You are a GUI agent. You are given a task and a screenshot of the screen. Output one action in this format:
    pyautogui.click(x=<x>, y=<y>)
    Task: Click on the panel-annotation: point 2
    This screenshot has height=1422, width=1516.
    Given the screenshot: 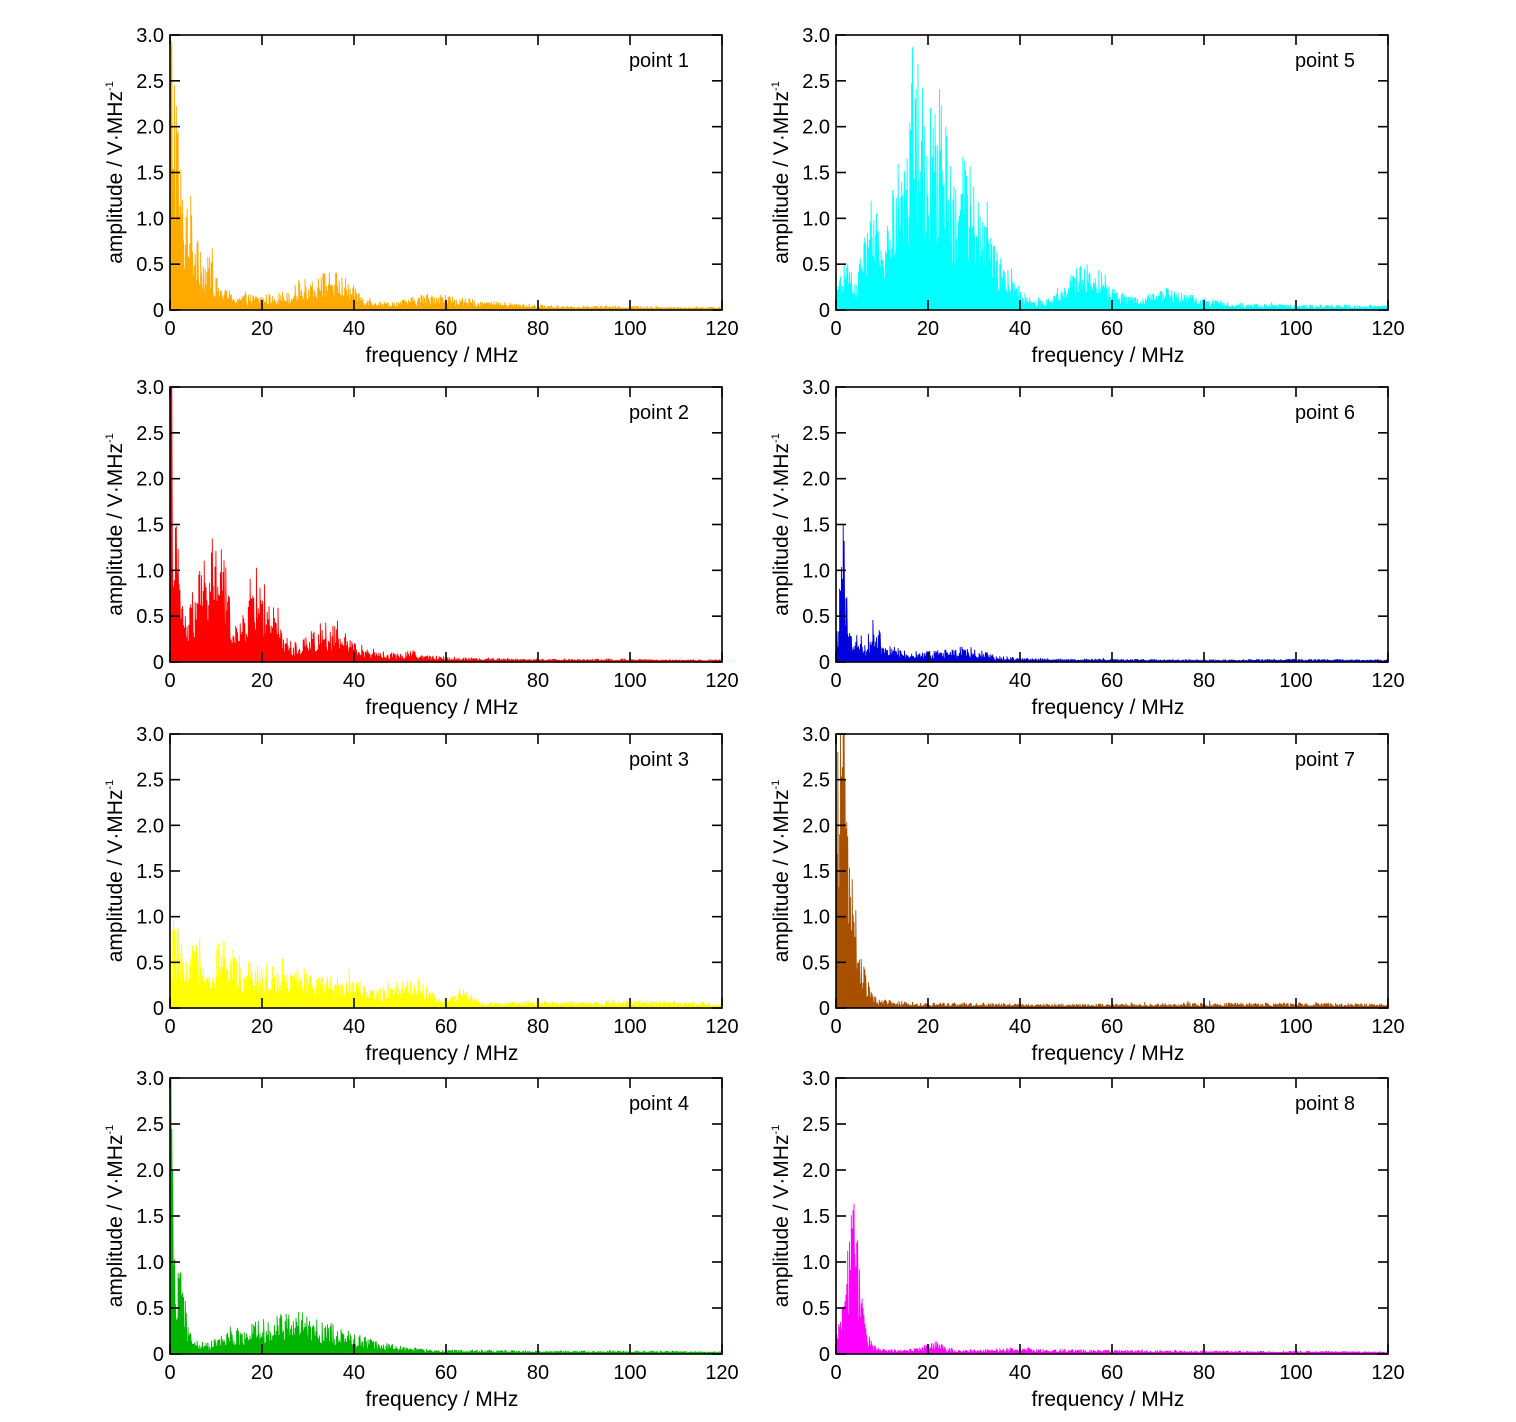 What is the action you would take?
    pyautogui.click(x=659, y=413)
    